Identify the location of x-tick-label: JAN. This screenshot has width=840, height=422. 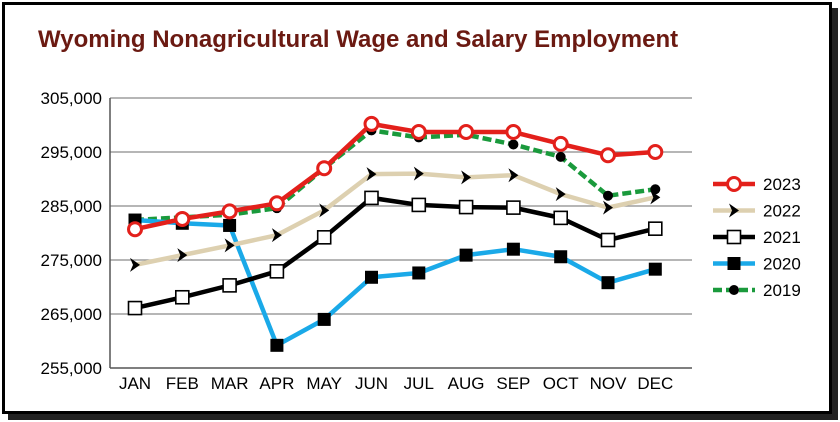
(135, 383).